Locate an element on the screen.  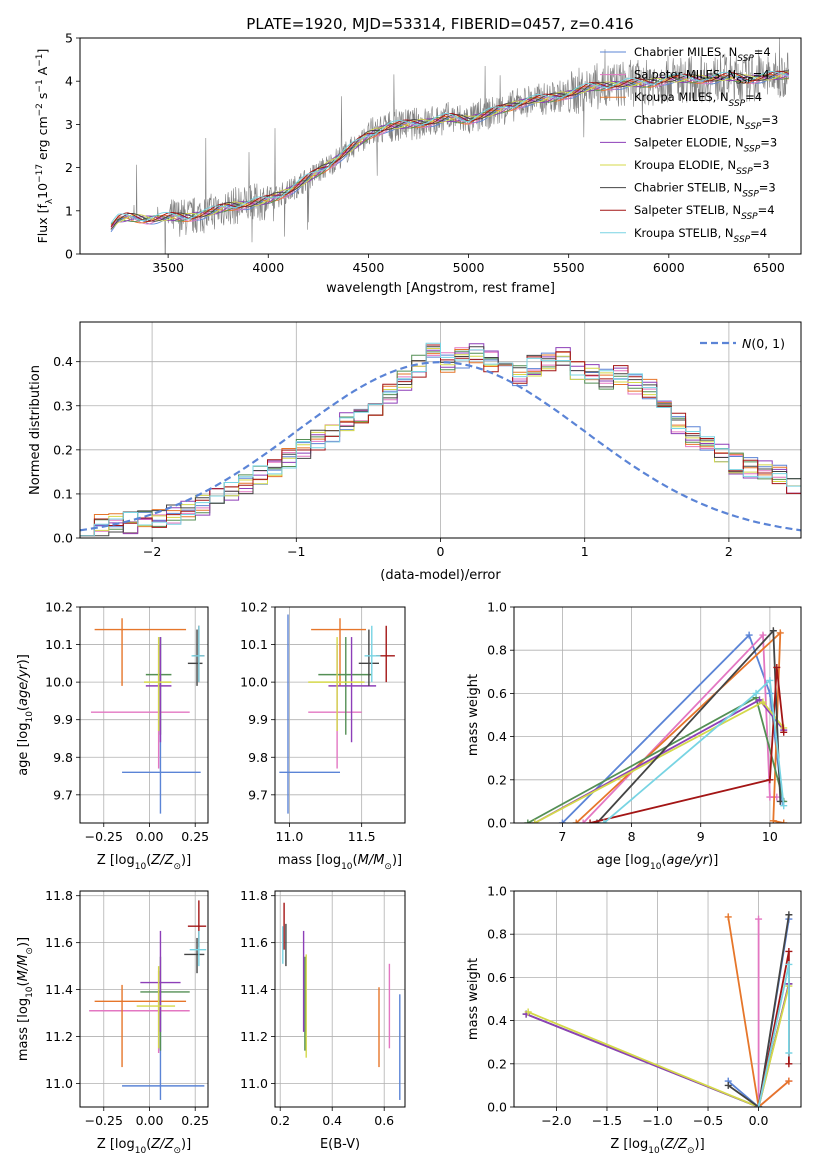
x-tick-label: 0 is located at coordinates (441, 551).